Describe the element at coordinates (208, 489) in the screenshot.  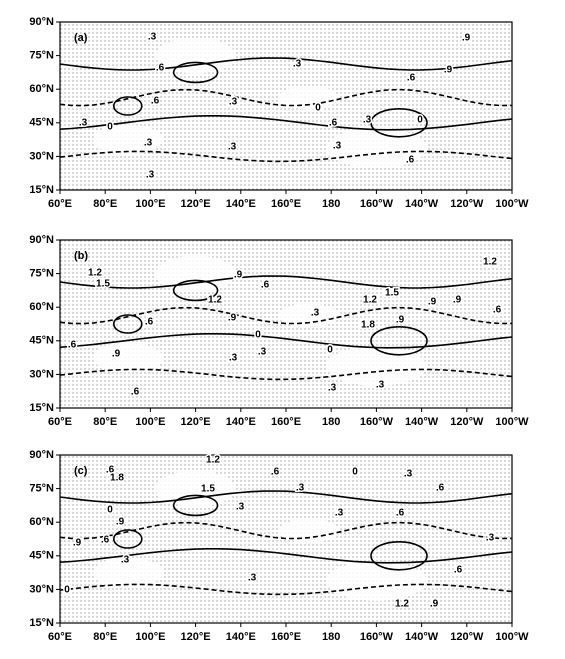
I see `contour-label: 1.5` at that location.